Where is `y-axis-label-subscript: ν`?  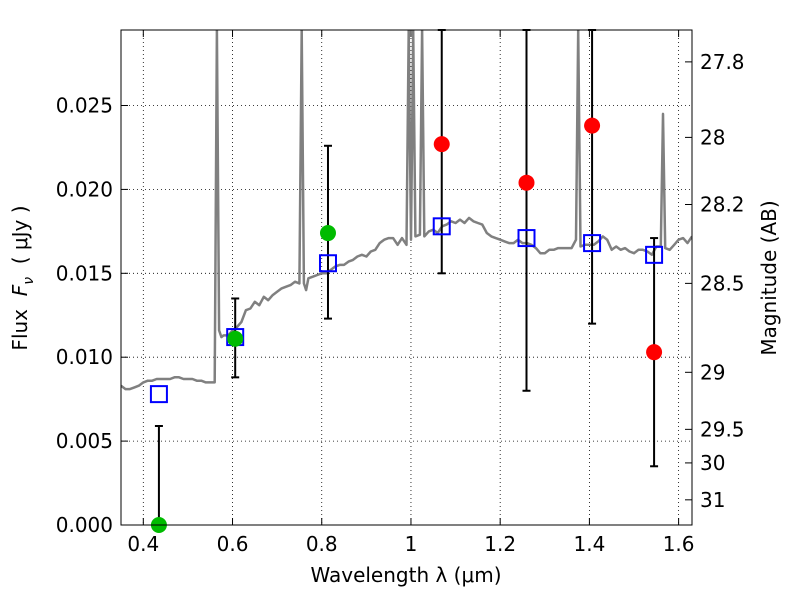
y-axis-label-subscript: ν is located at coordinates (29, 281).